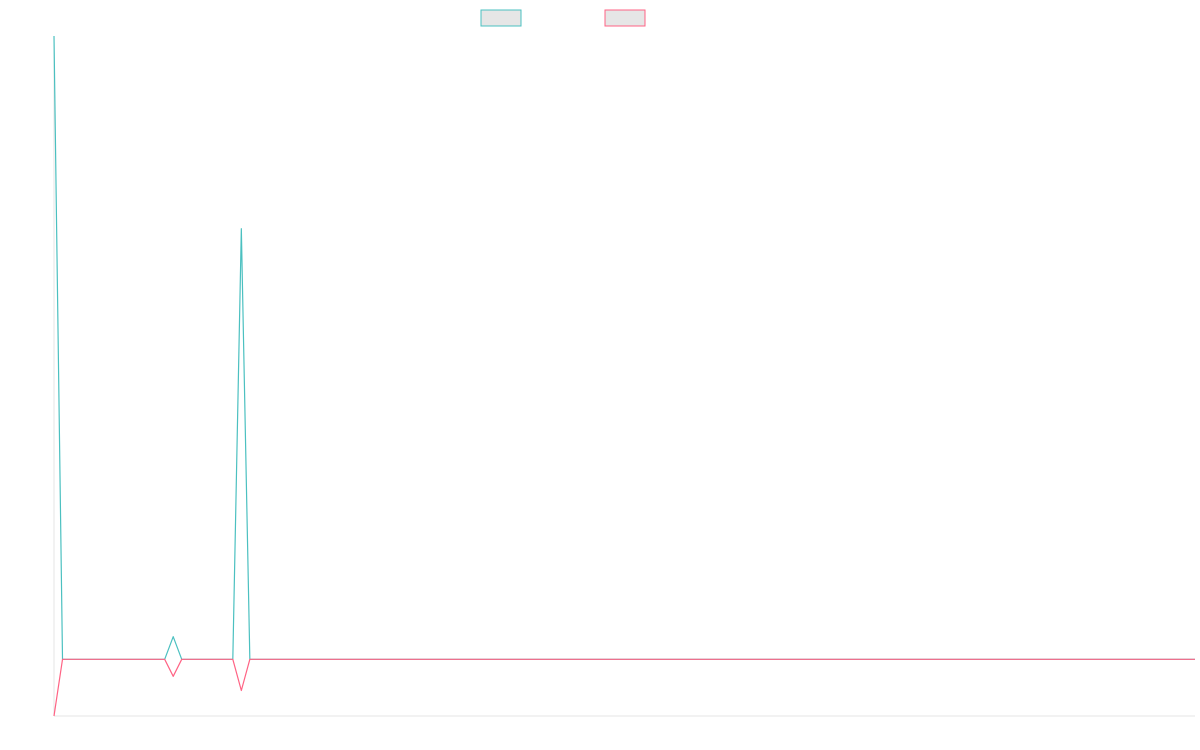 Image resolution: width=1200 pixels, height=750 pixels. Describe the element at coordinates (563, 18) in the screenshot. I see `chart-legend` at that location.